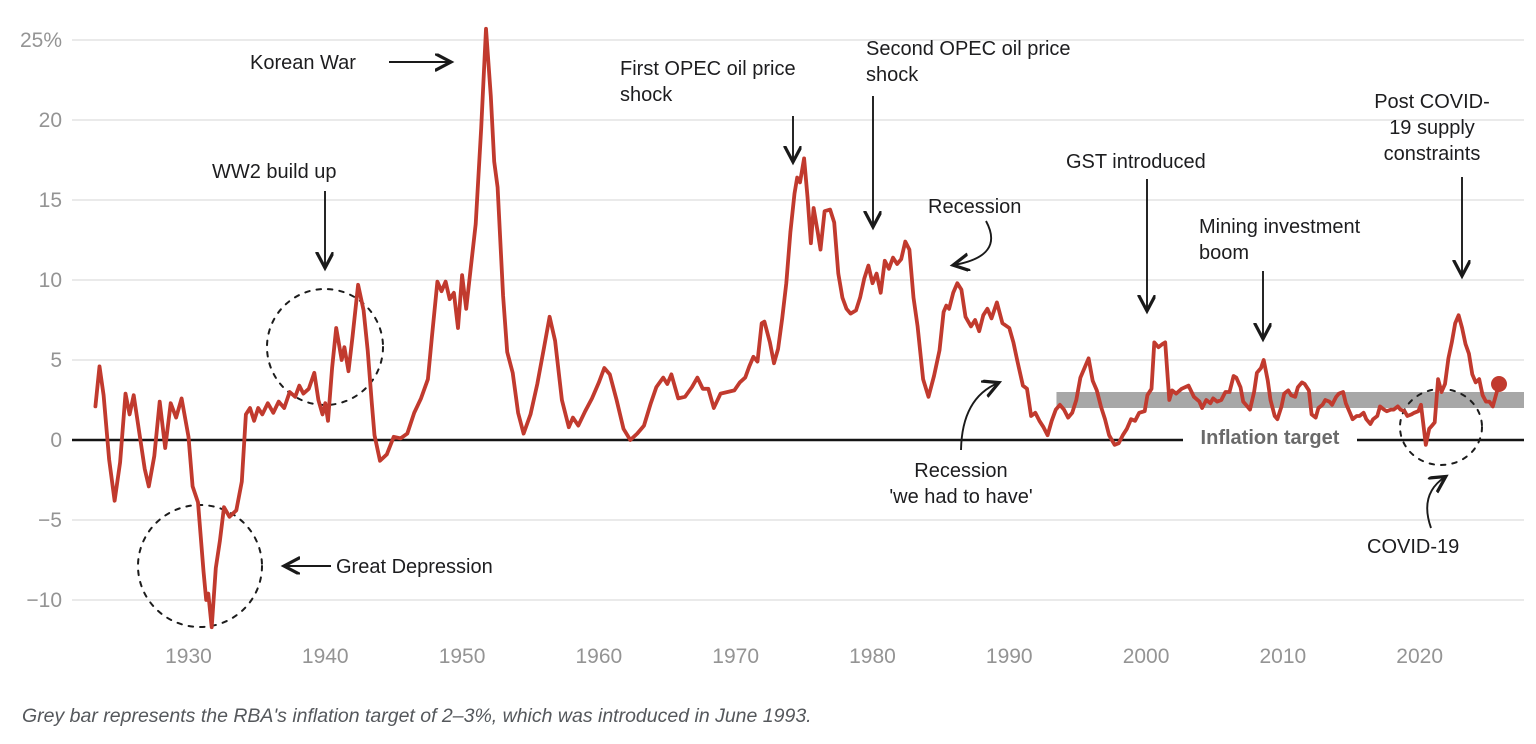  What do you see at coordinates (325, 347) in the screenshot?
I see `ww2-dashed-circle` at bounding box center [325, 347].